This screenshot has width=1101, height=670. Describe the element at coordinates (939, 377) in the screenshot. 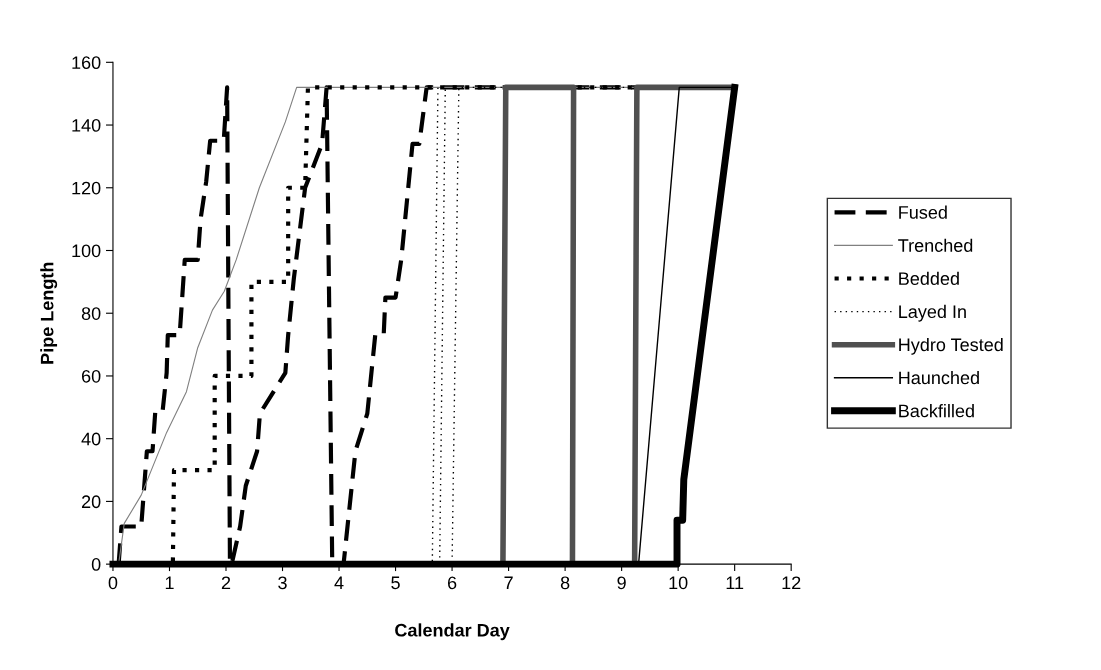

I see `legend-label: Haunched` at that location.